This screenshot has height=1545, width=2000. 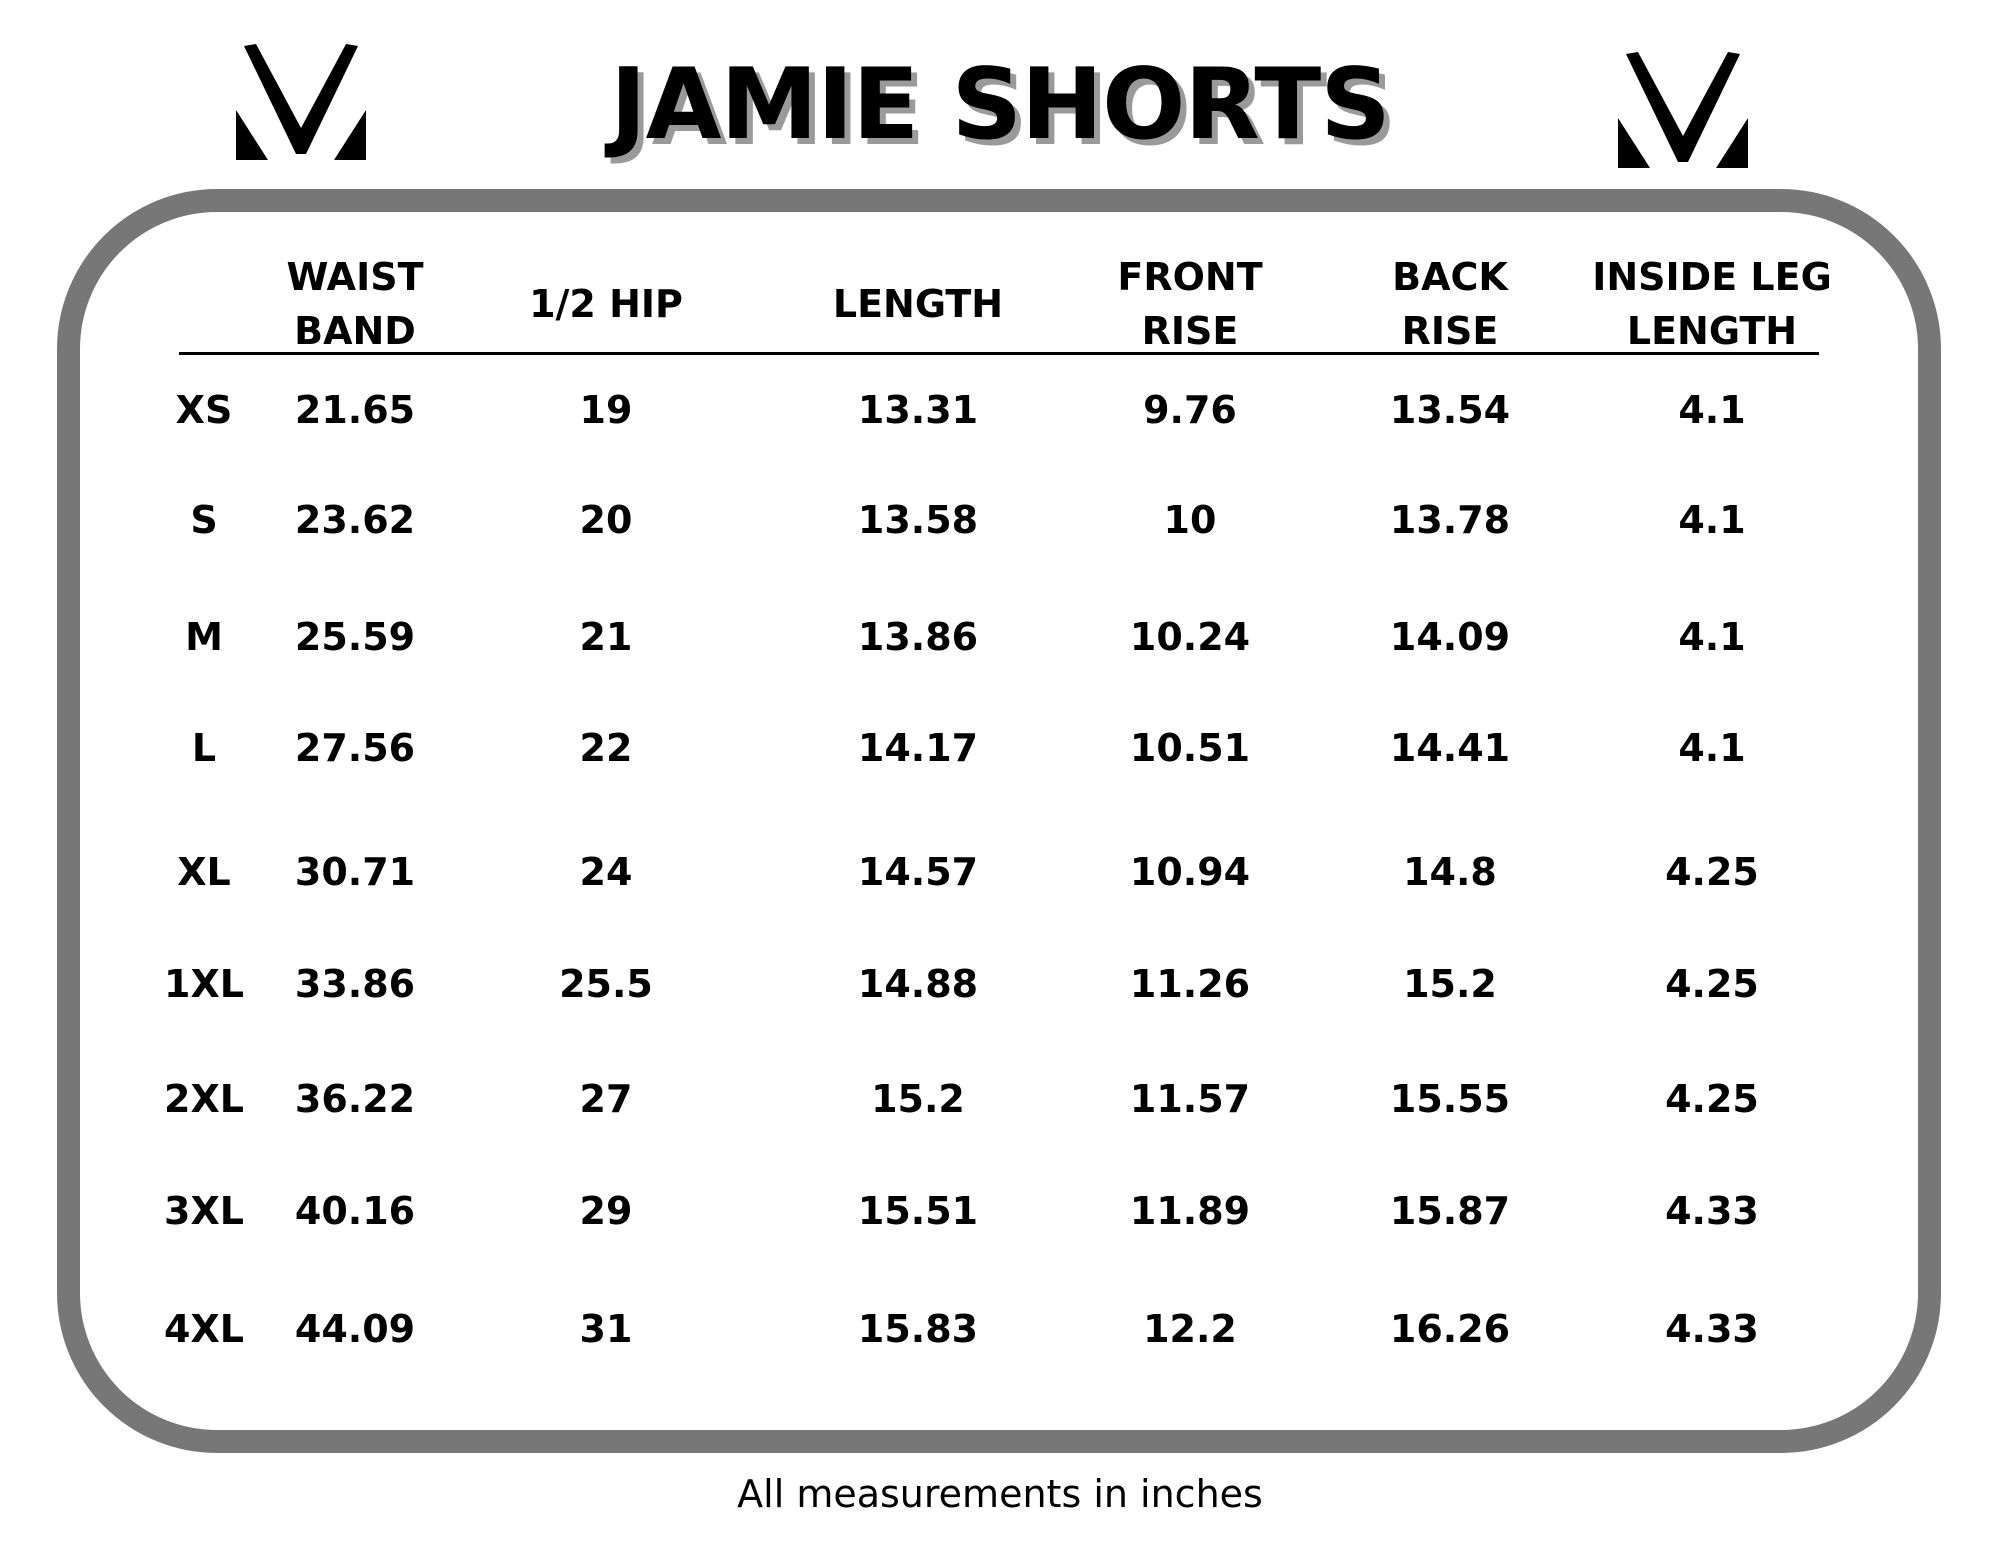 I want to click on measurement-cell: 36.22, so click(x=355, y=1099).